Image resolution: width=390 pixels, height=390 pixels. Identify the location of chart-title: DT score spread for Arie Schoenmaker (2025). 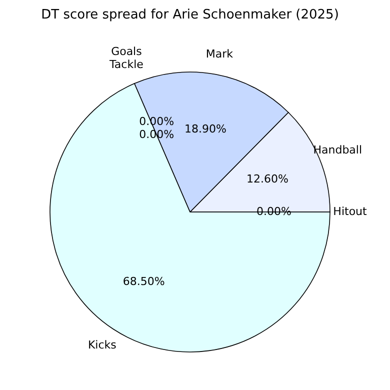
(190, 15).